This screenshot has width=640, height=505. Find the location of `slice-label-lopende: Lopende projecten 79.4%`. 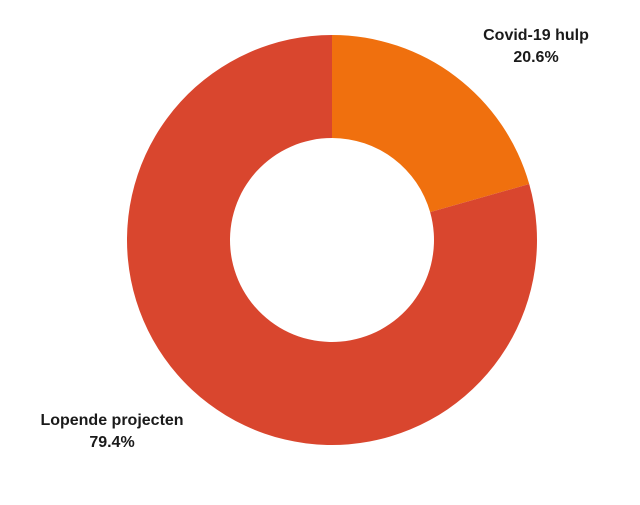

slice-label-lopende: Lopende projecten 79.4% is located at coordinates (112, 432).